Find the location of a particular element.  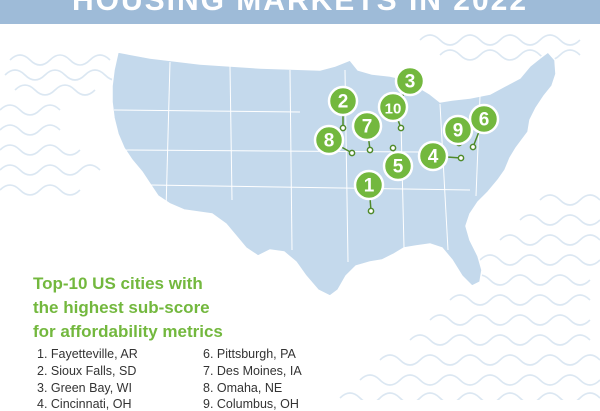

marker-number-1: 1 is located at coordinates (369, 186).